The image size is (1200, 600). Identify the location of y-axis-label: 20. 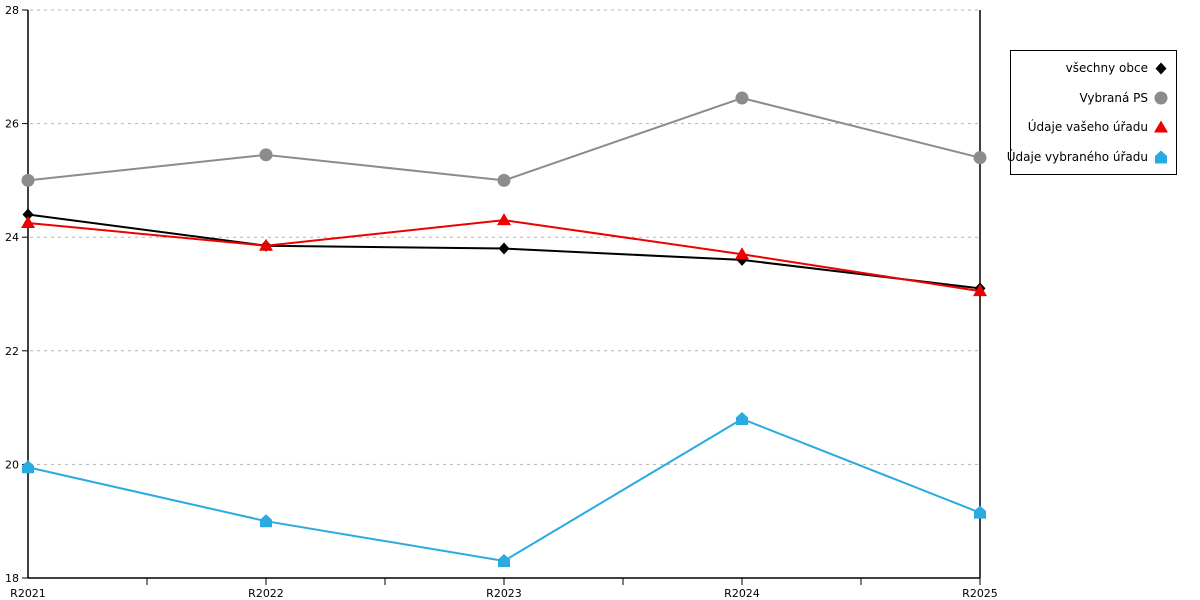
(12, 464).